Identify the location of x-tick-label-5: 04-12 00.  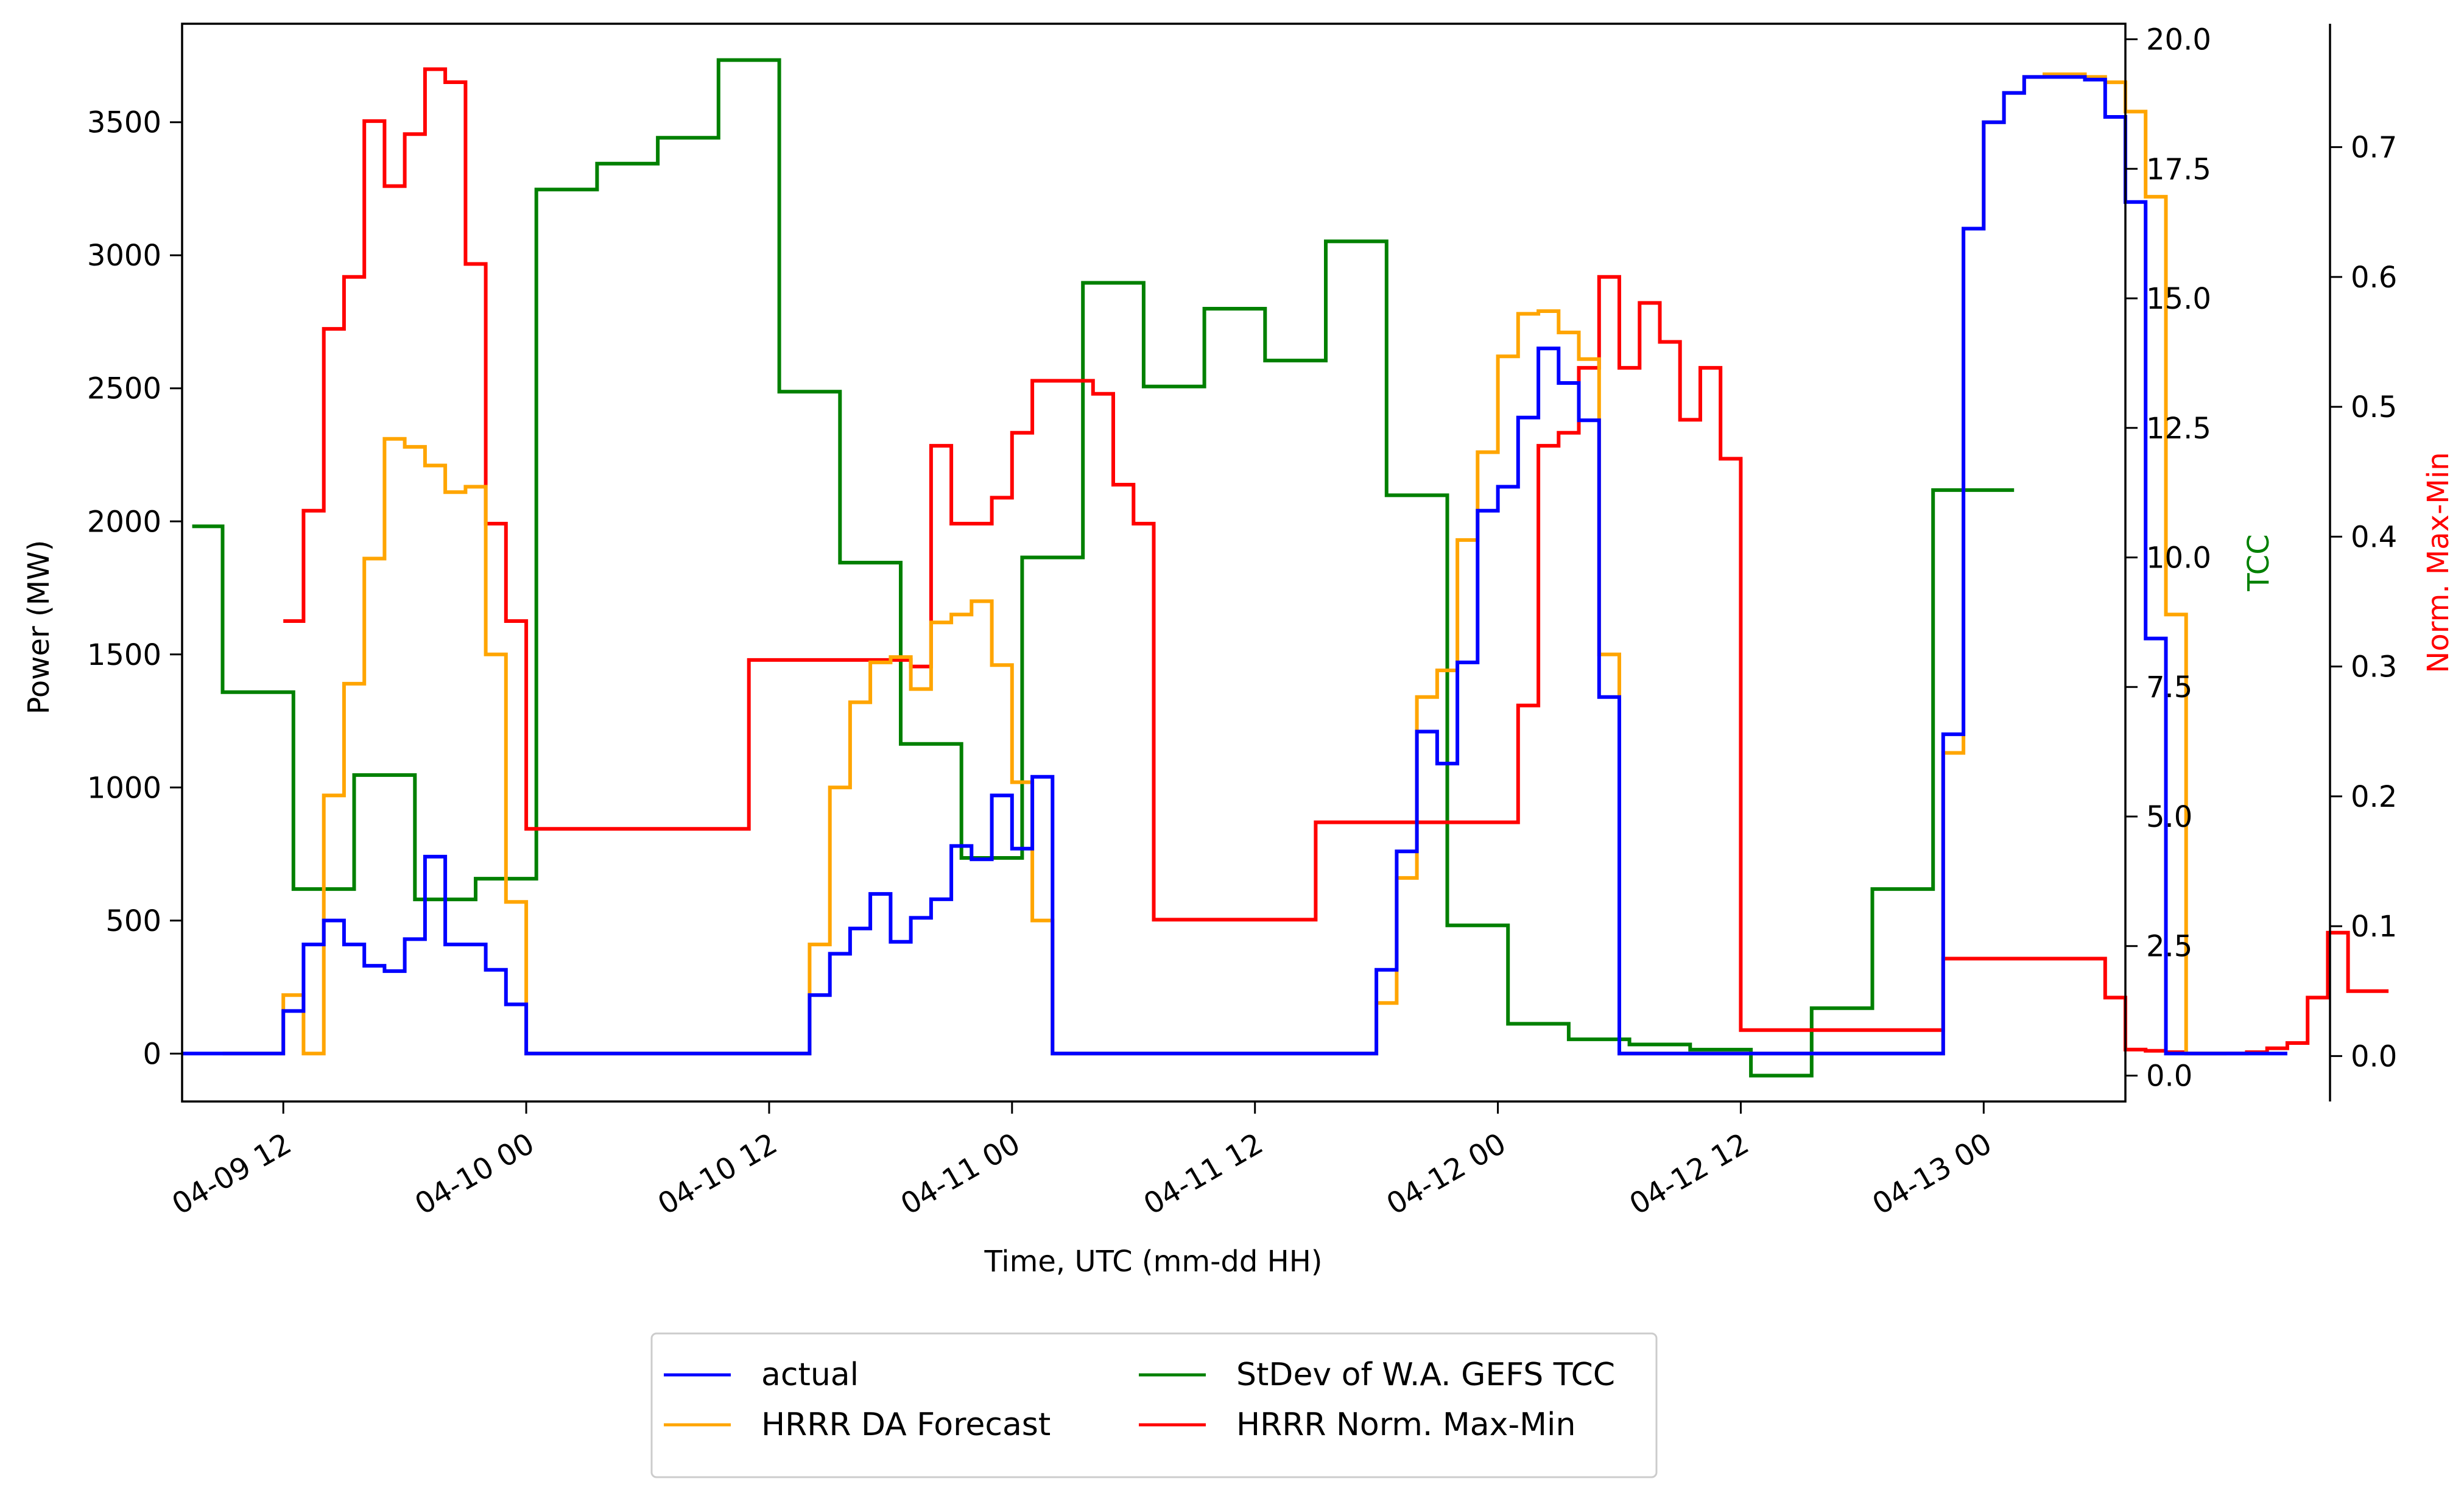
(1446, 1173).